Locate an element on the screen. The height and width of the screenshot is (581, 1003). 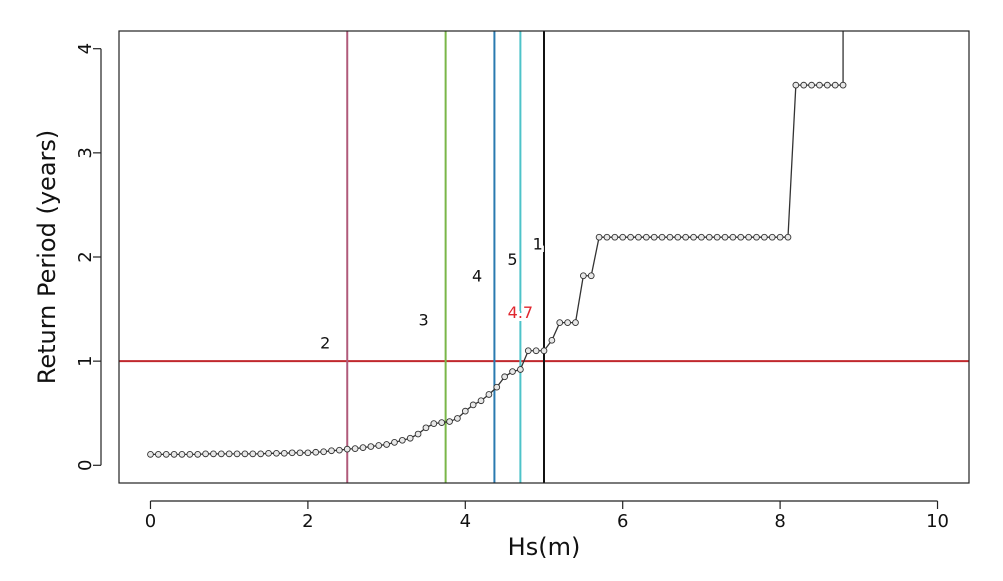
x-tick-label: 0 is located at coordinates (150, 521).